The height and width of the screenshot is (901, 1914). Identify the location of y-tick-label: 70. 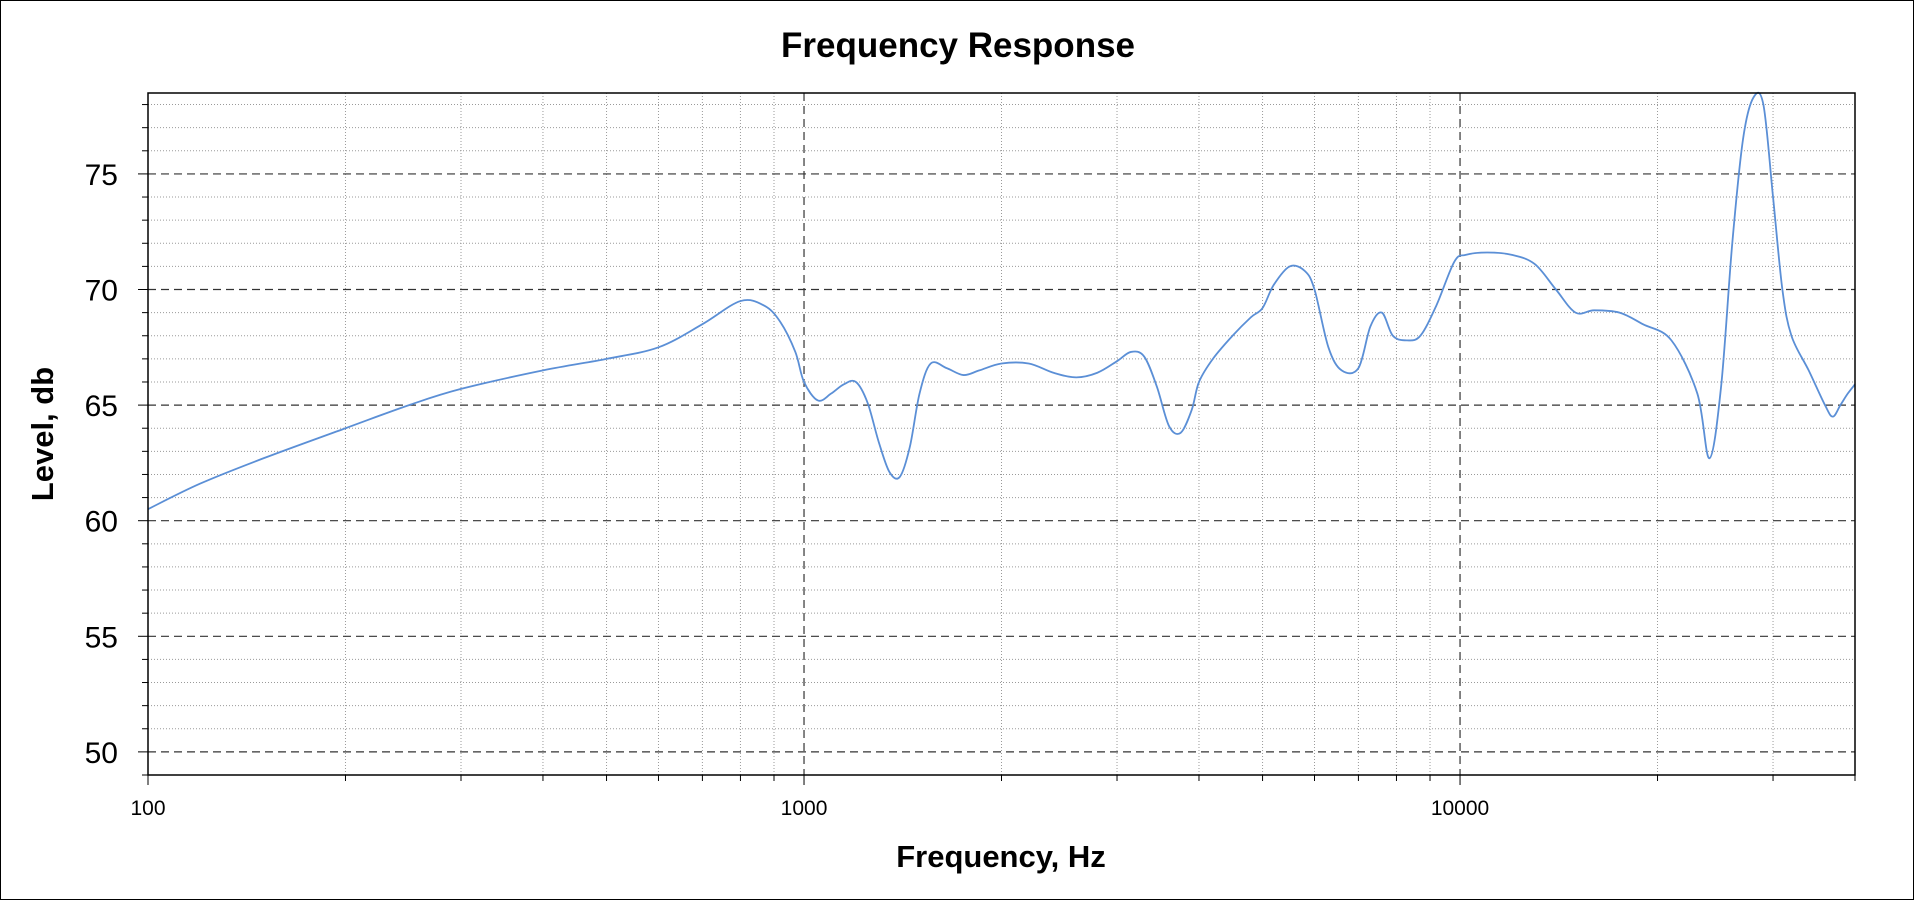
(101, 291).